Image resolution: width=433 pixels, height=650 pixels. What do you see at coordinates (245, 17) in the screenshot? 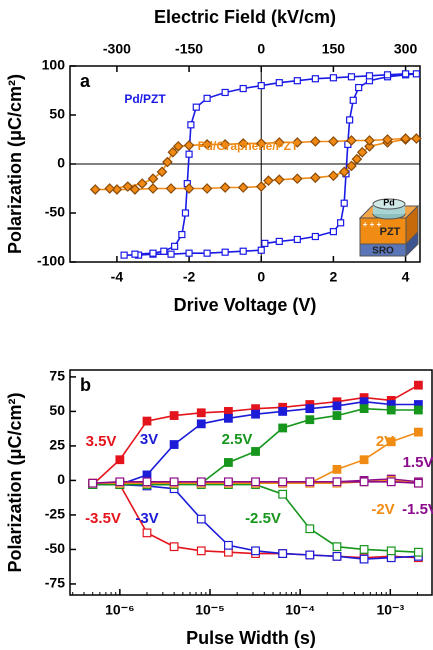
I see `x2-axis-title: Electric Field (kV/cm)` at bounding box center [245, 17].